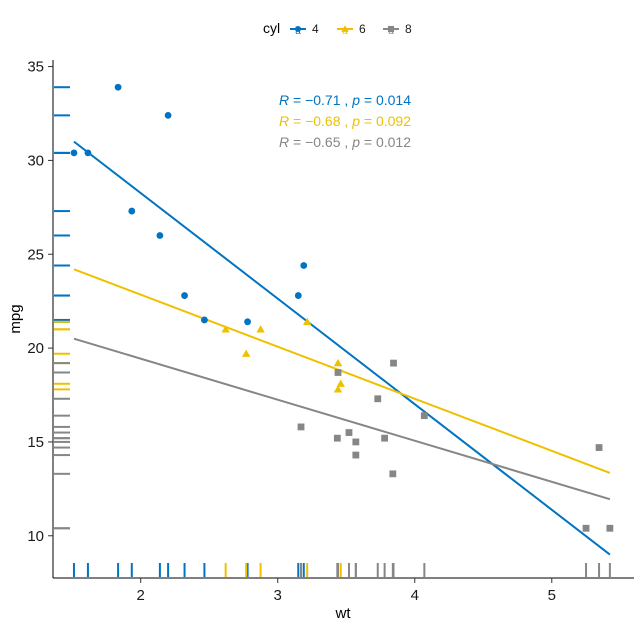 The width and height of the screenshot is (641, 630). Describe the element at coordinates (343, 613) in the screenshot. I see `x-axis-title: wt` at that location.